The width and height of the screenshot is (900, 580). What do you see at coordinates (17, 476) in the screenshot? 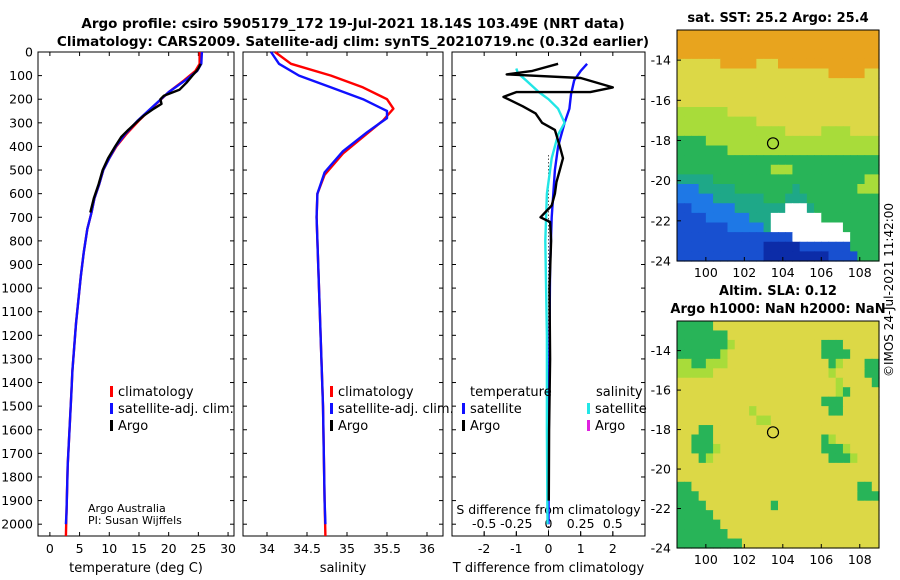
I see `y-tick-label: 1800` at bounding box center [17, 476].